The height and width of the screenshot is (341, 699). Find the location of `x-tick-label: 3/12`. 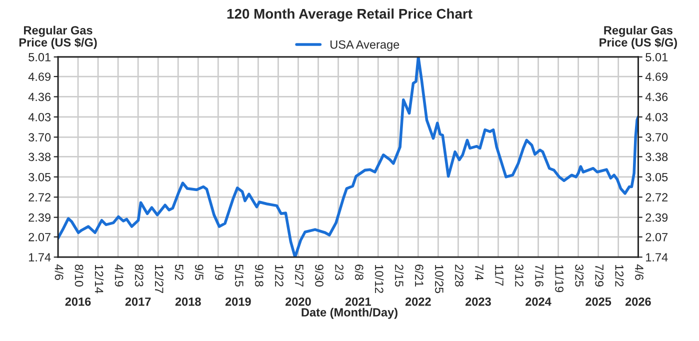

x-tick-label: 3/12 is located at coordinates (519, 275).